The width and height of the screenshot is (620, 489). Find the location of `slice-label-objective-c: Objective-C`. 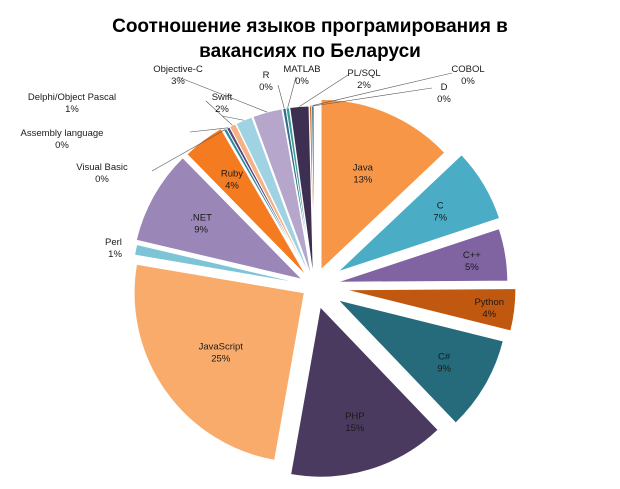

slice-label-objective-c: Objective-C is located at coordinates (178, 69).